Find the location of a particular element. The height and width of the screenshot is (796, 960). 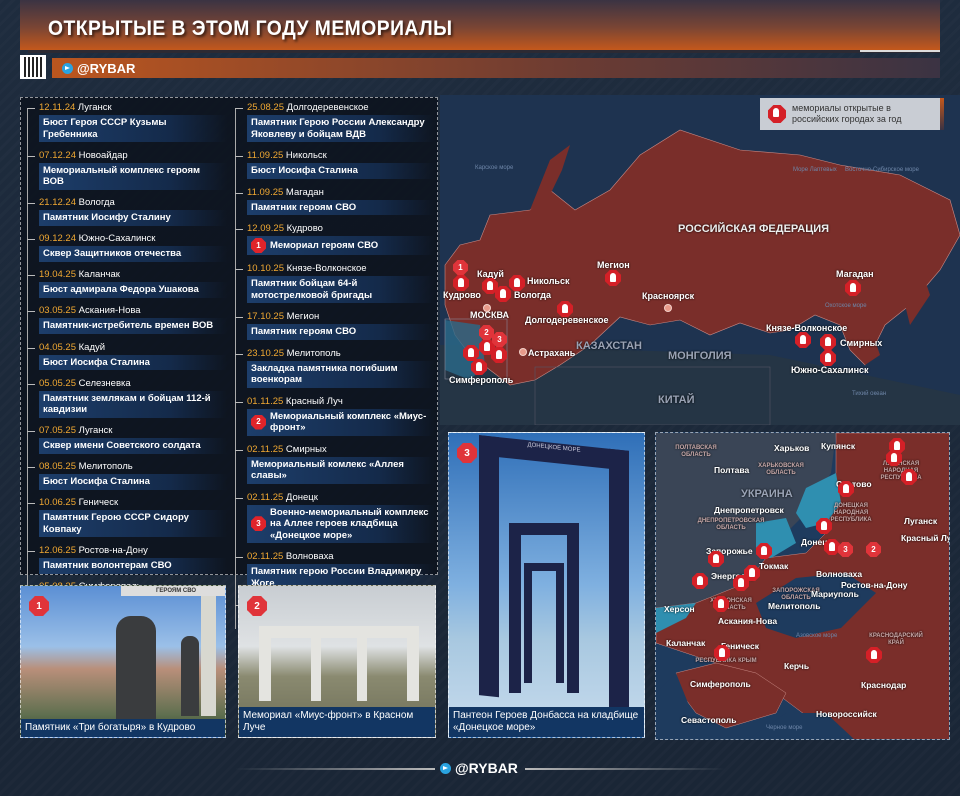

city-label: Новороссийск is located at coordinates (846, 714).